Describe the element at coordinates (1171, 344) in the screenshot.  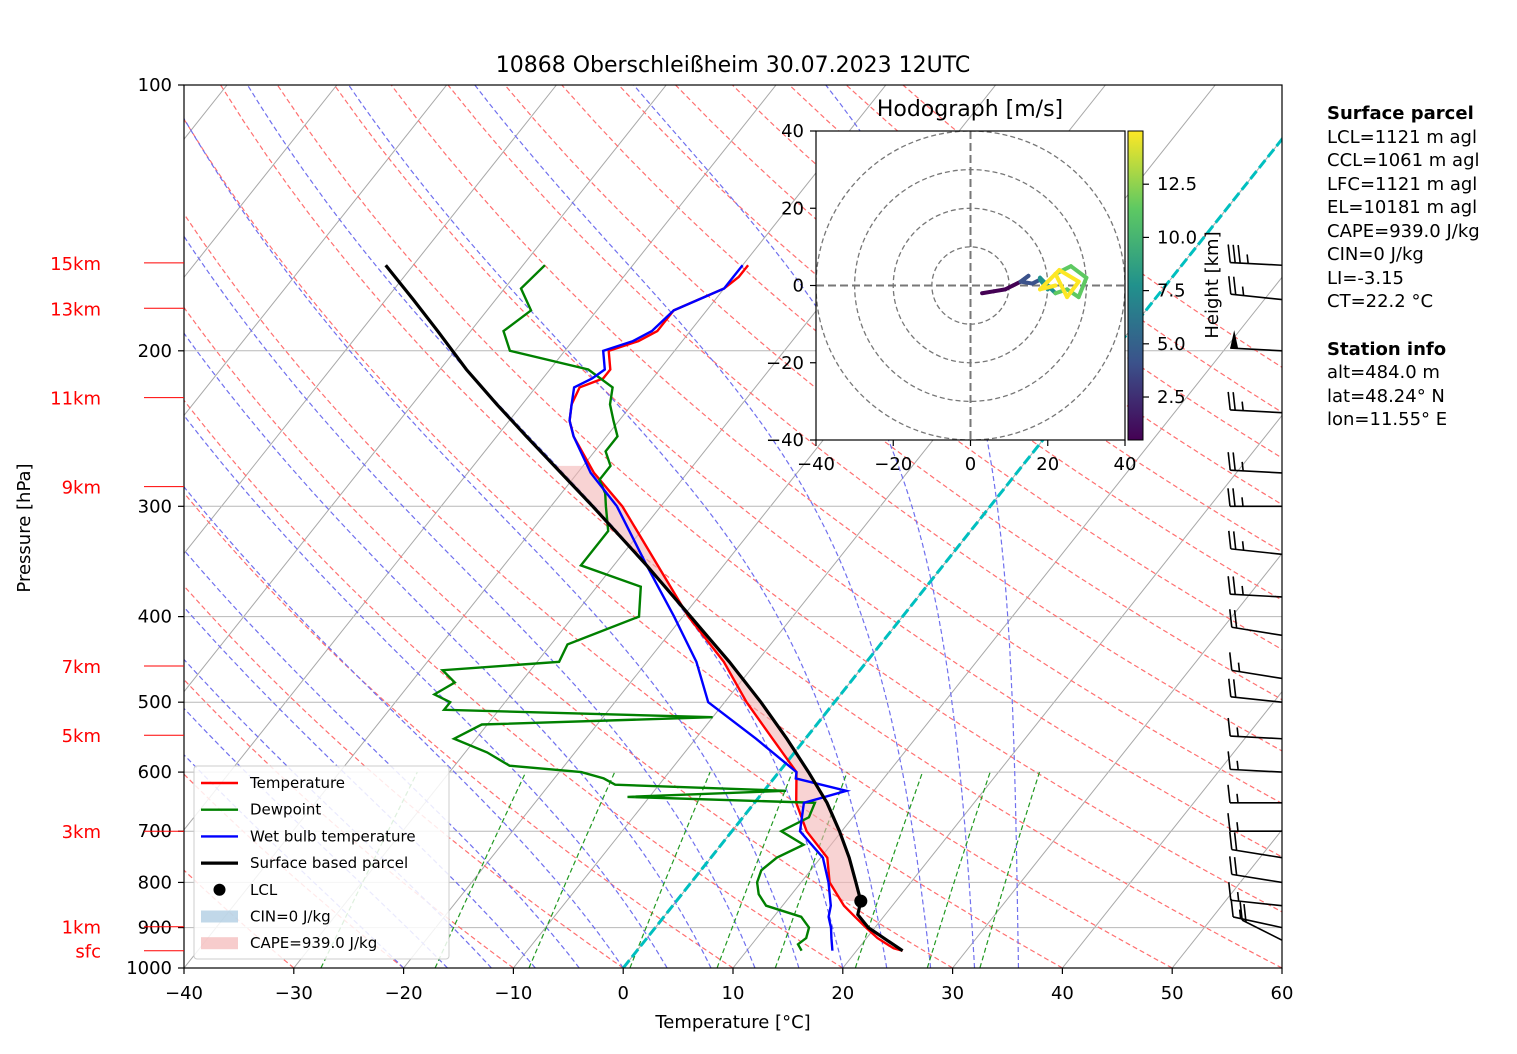
I see `colorbar-tick-label: 5.0` at that location.